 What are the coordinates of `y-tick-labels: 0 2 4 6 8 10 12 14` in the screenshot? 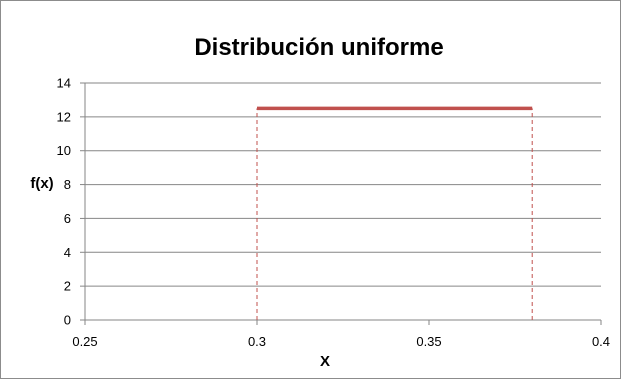 It's located at (64, 202).